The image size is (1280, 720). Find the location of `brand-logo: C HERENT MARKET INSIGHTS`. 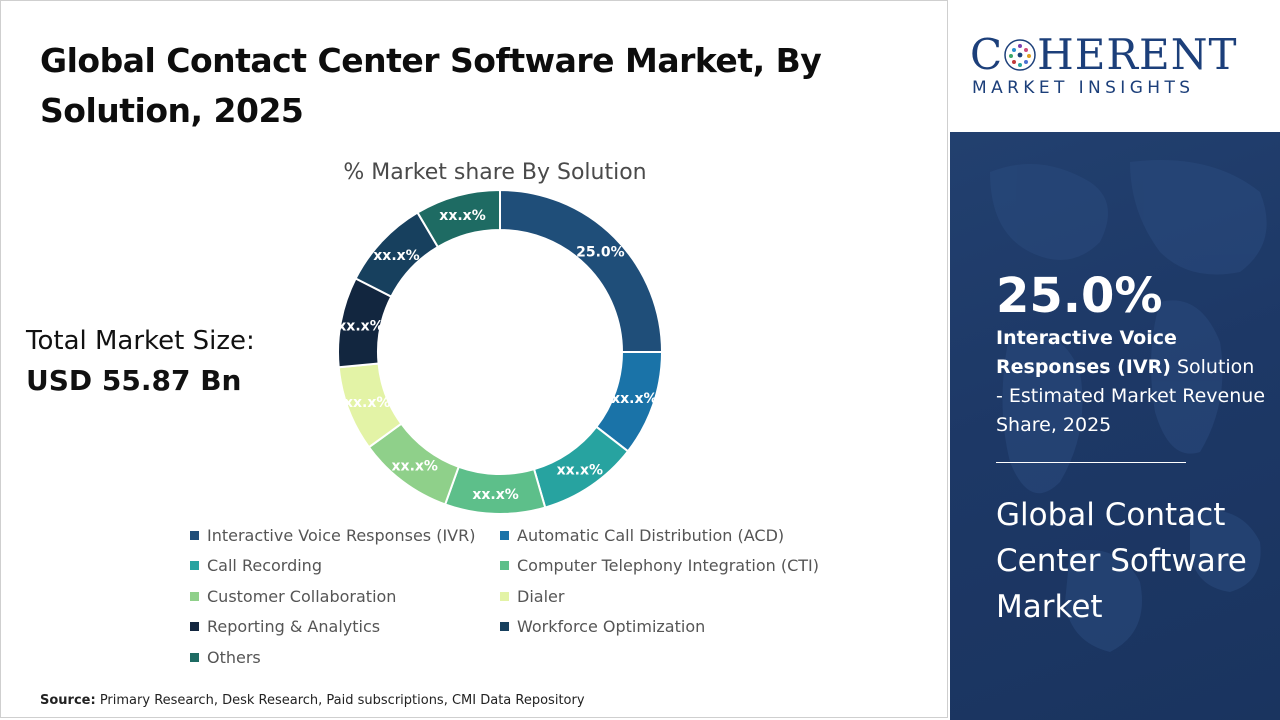

brand-logo: C HERENT MARKET INSIGHTS is located at coordinates (1115, 66).